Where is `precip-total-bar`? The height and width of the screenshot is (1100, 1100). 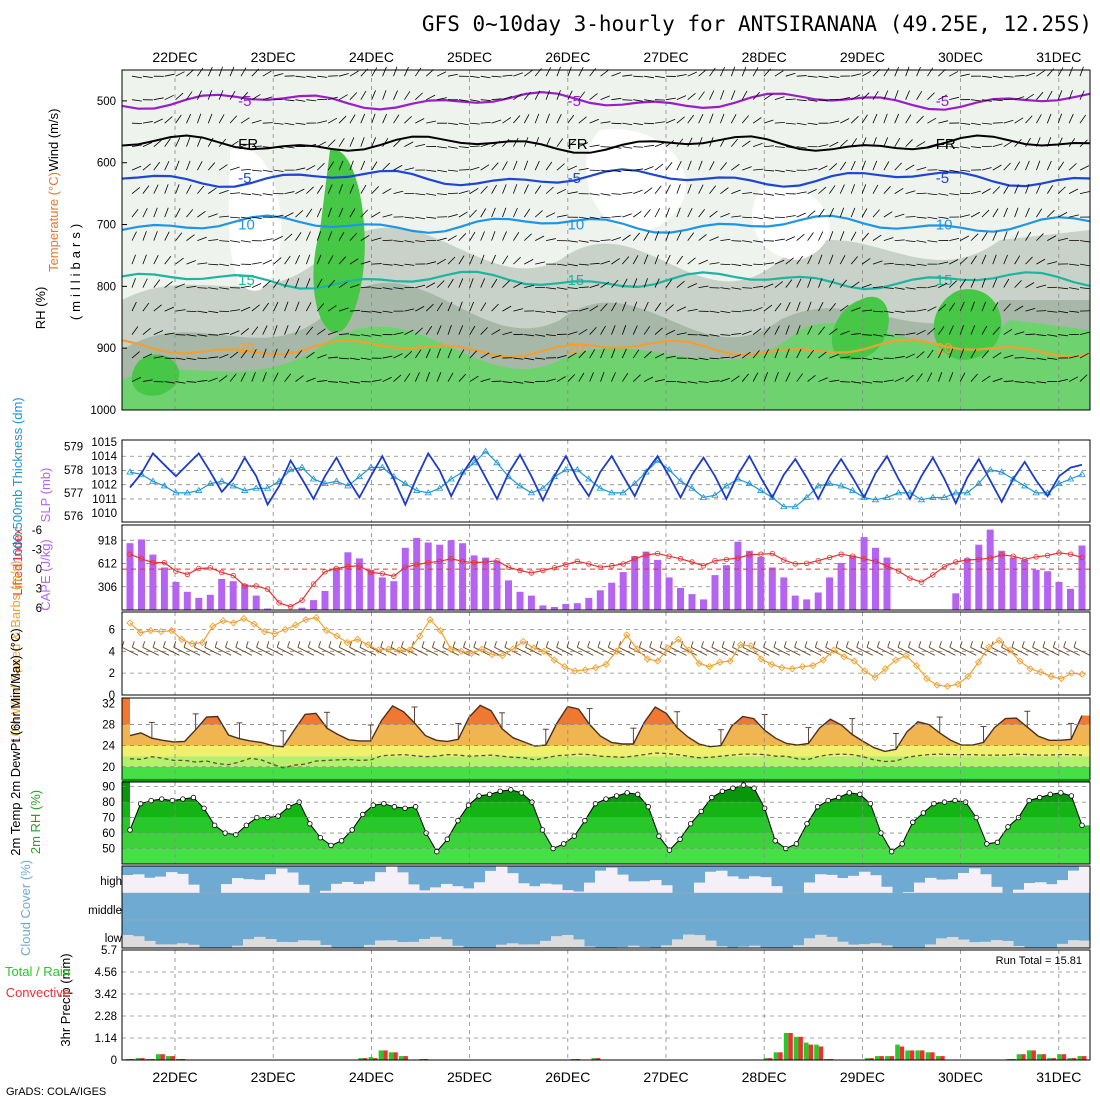 precip-total-bar is located at coordinates (371, 1058).